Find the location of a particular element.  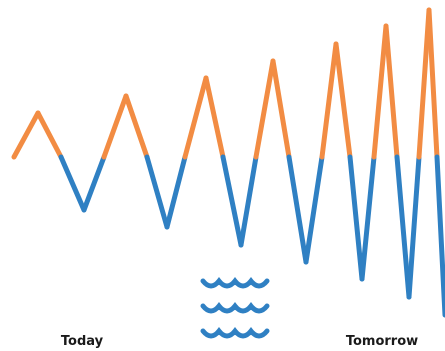

tomorrow-label: Tomorrow is located at coordinates (382, 341).